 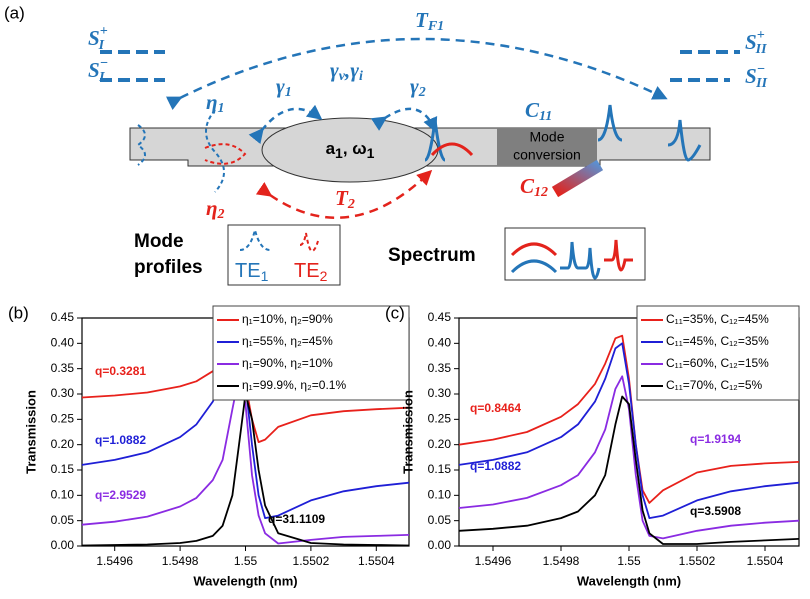 What do you see at coordinates (534, 187) in the screenshot?
I see `c12: C12` at bounding box center [534, 187].